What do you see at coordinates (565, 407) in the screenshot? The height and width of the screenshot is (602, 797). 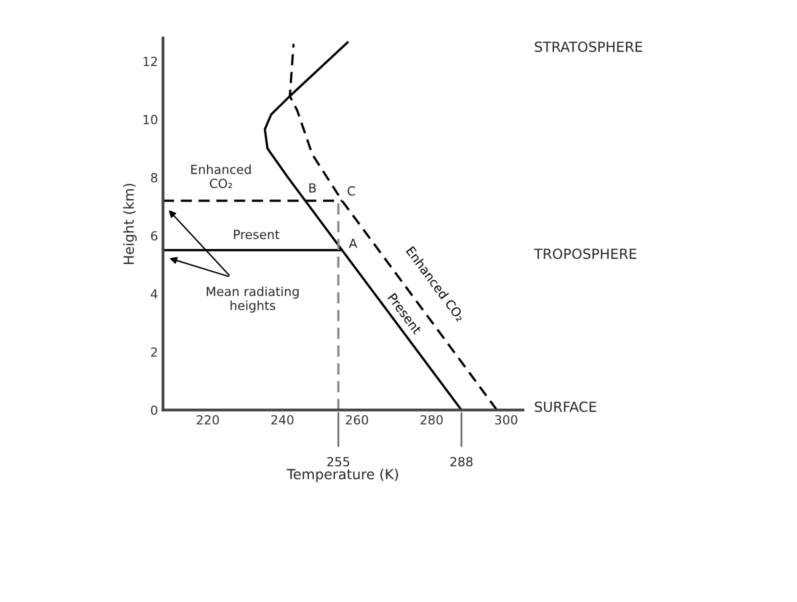 I see `text: SURFACE` at bounding box center [565, 407].